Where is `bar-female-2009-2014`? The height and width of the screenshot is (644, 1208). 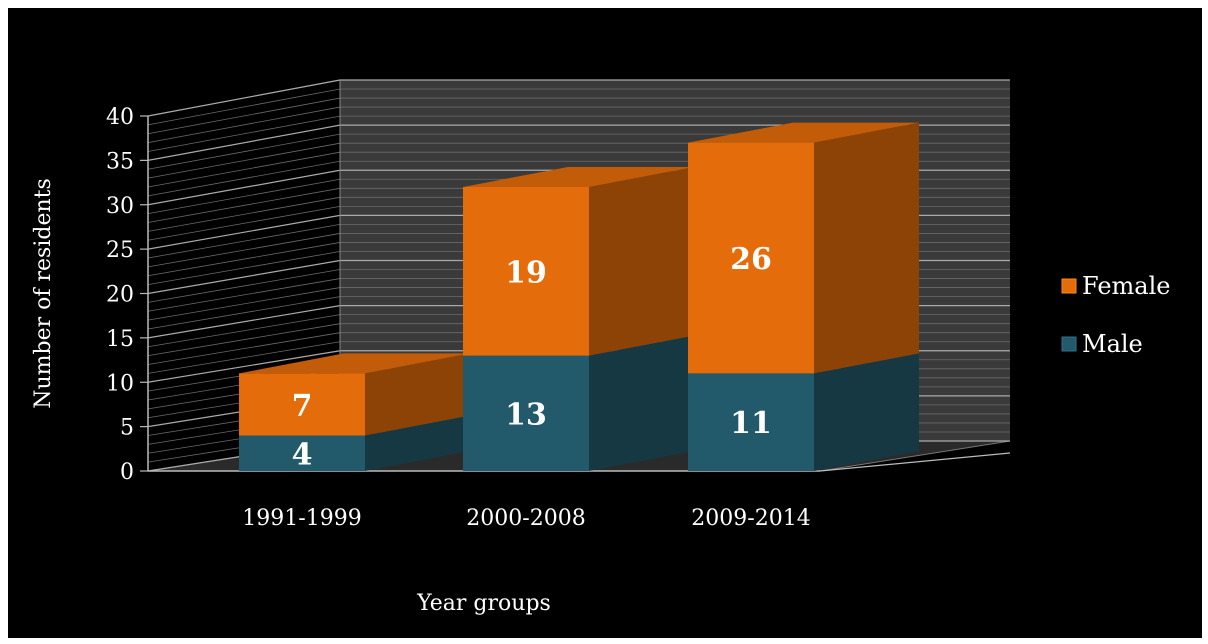
bar-female-2009-2014 is located at coordinates (803, 248).